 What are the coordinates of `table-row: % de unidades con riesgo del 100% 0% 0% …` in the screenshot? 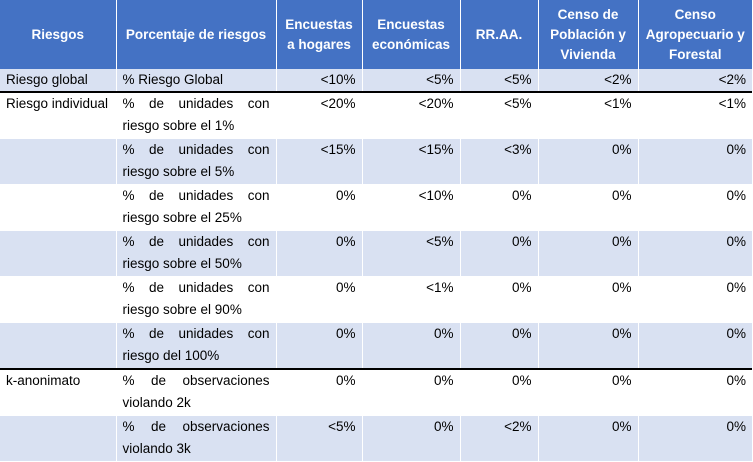 It's located at (376, 346).